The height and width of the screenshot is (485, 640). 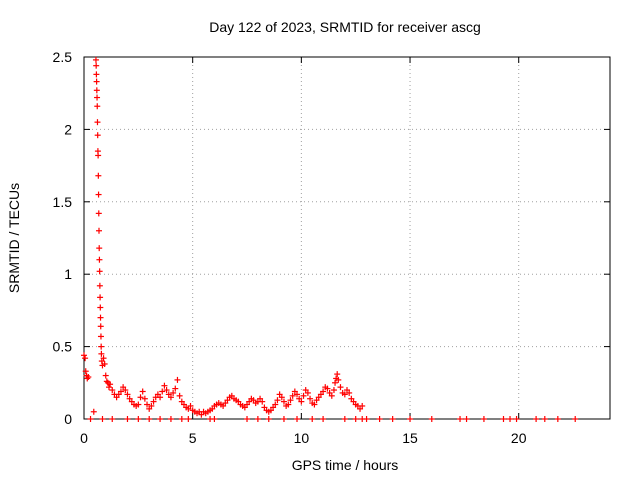 I want to click on x-tick-label: 5, so click(x=193, y=438).